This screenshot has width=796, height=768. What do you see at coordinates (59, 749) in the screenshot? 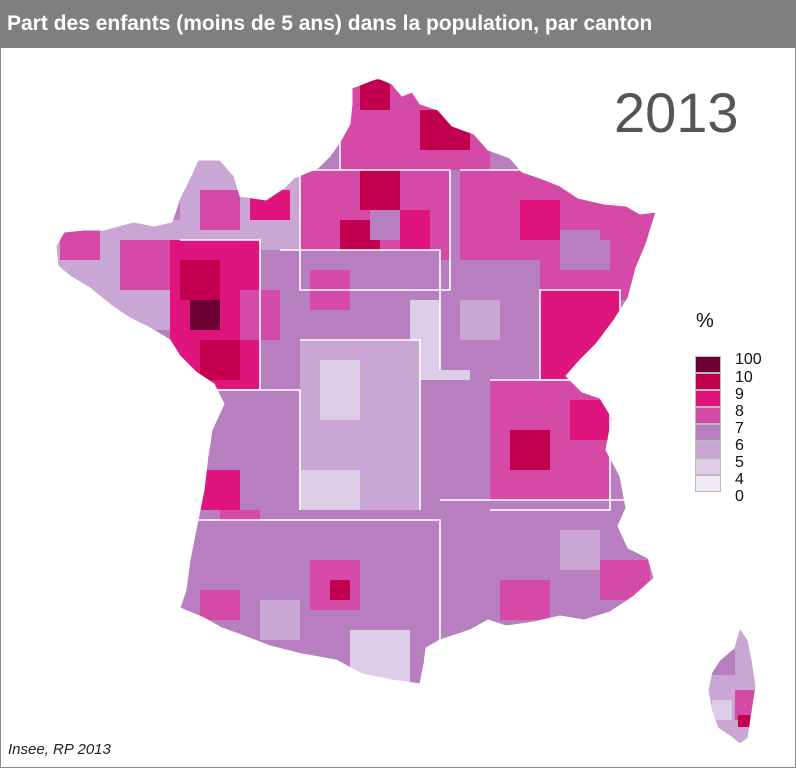
I see `source-note: Insee, RP 2013` at bounding box center [59, 749].